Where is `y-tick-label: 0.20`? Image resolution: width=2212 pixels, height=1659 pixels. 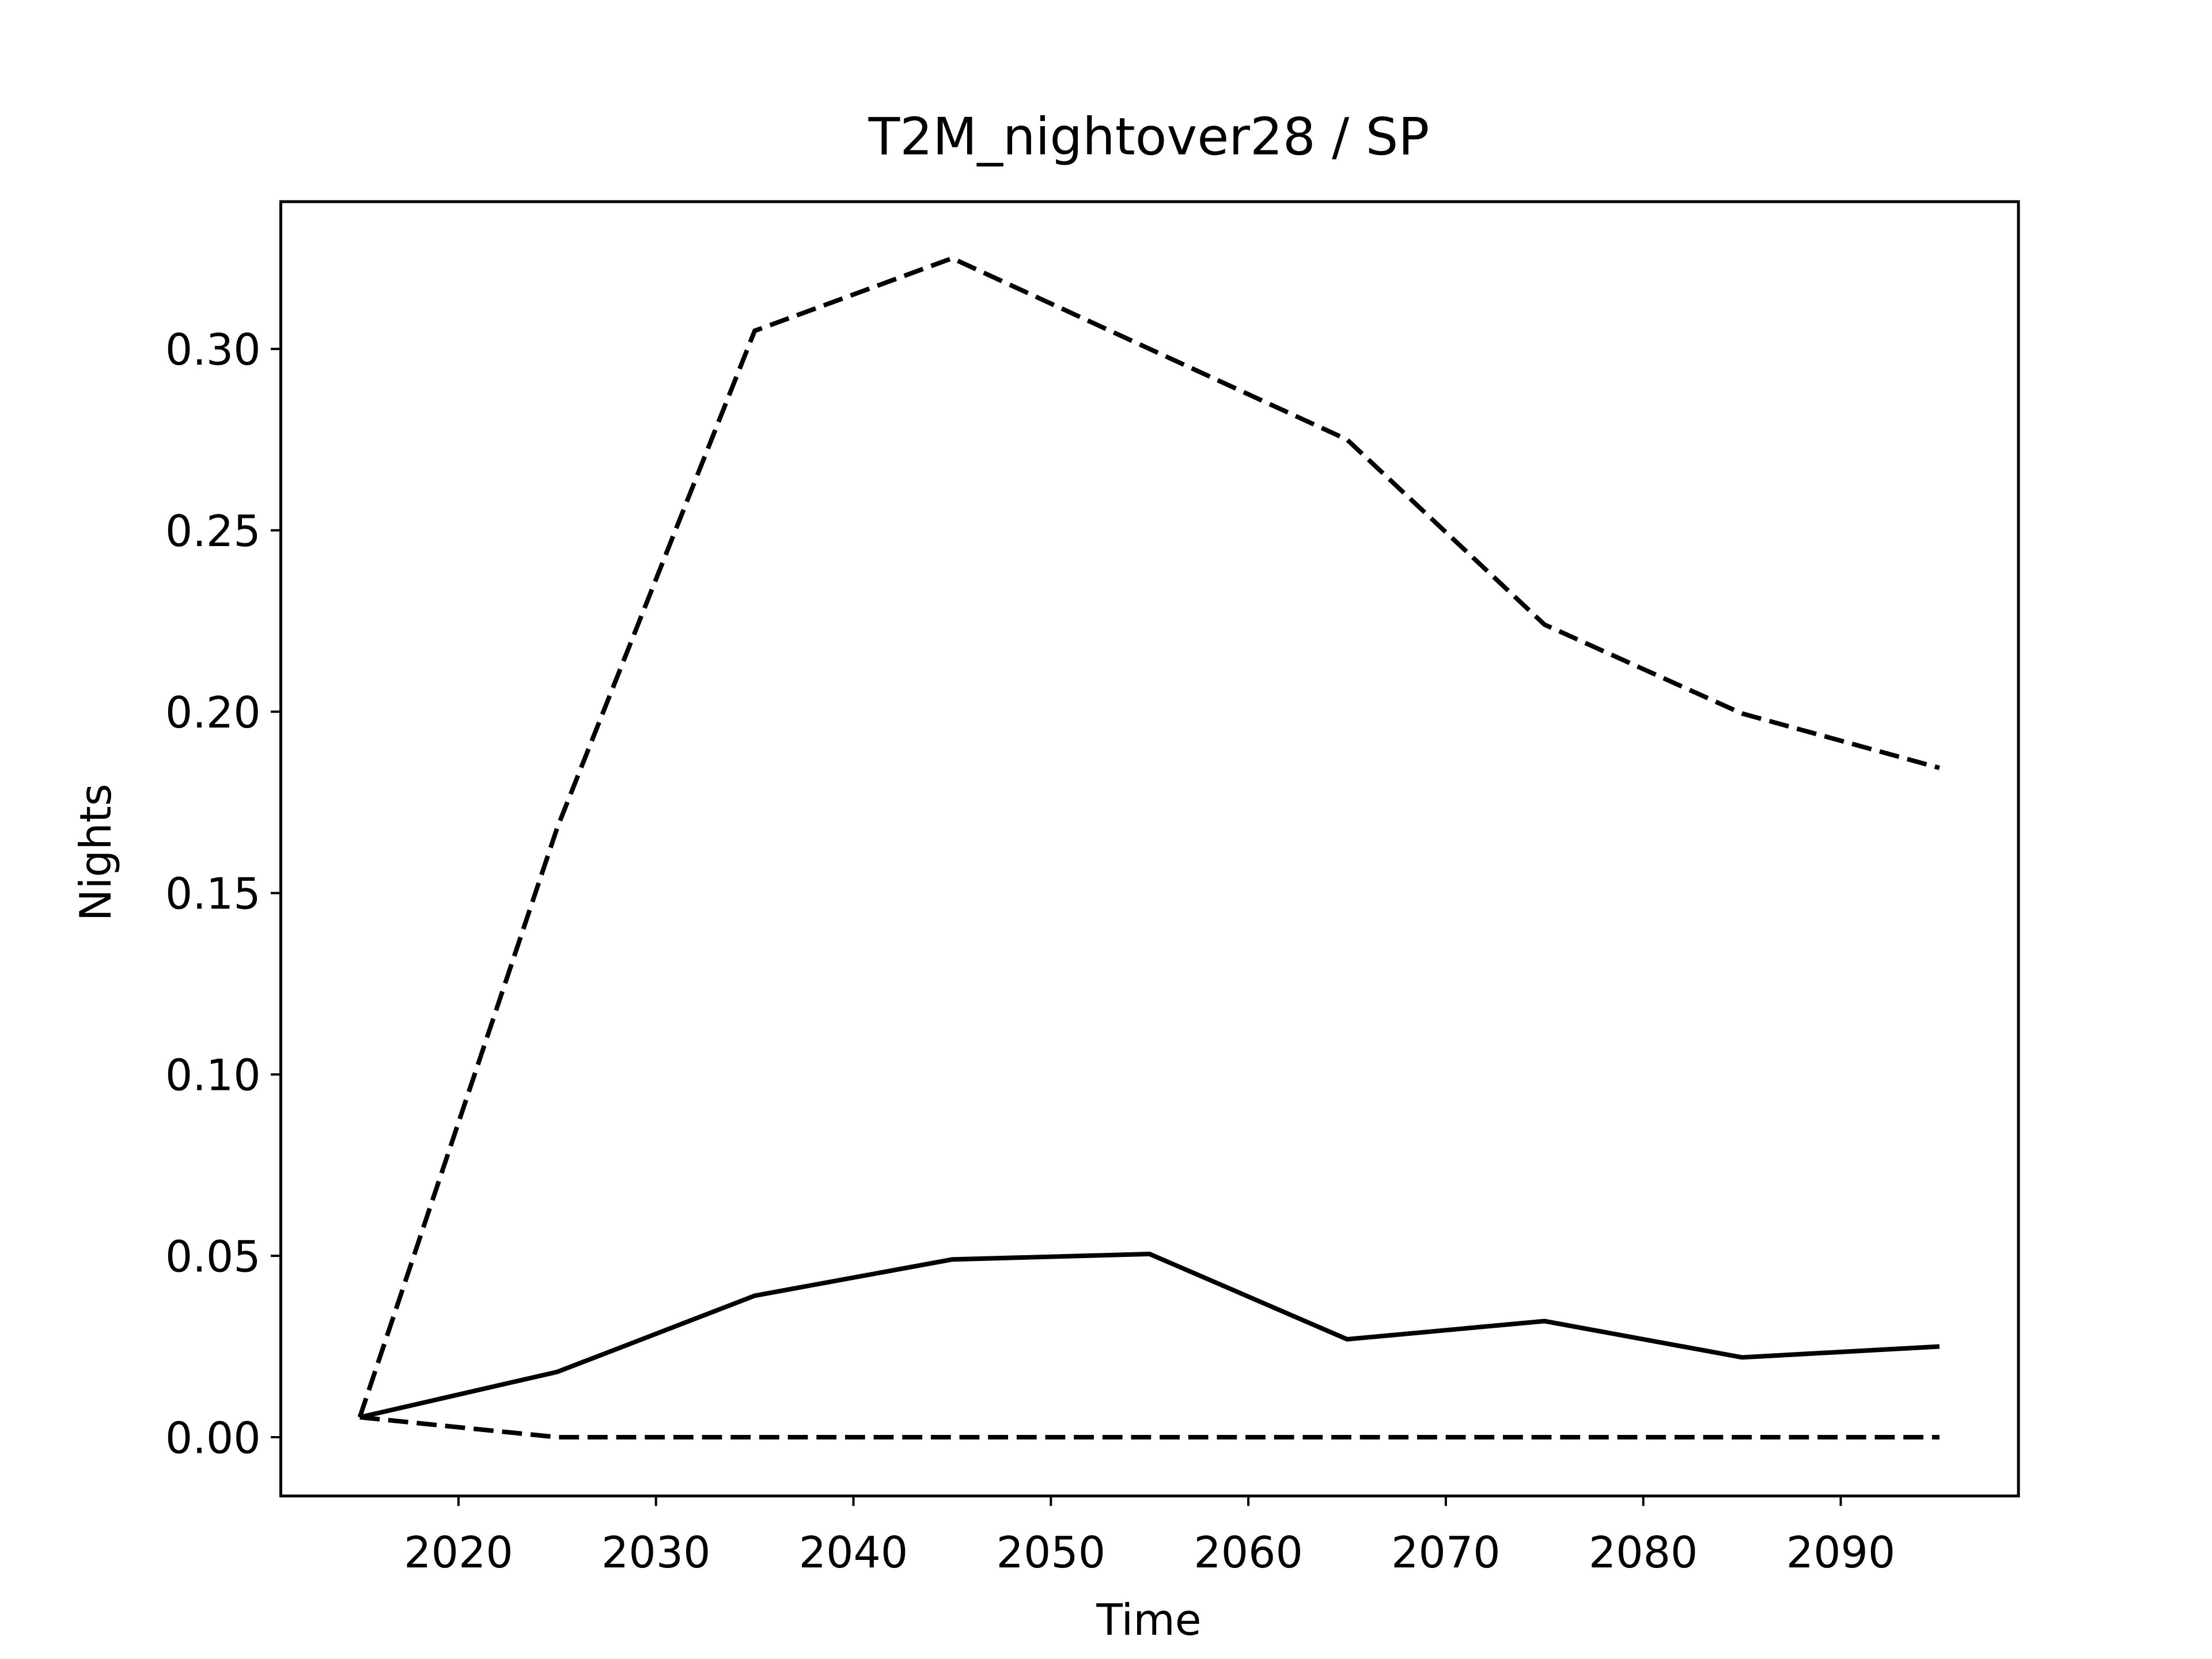
y-tick-label: 0.20 is located at coordinates (213, 713).